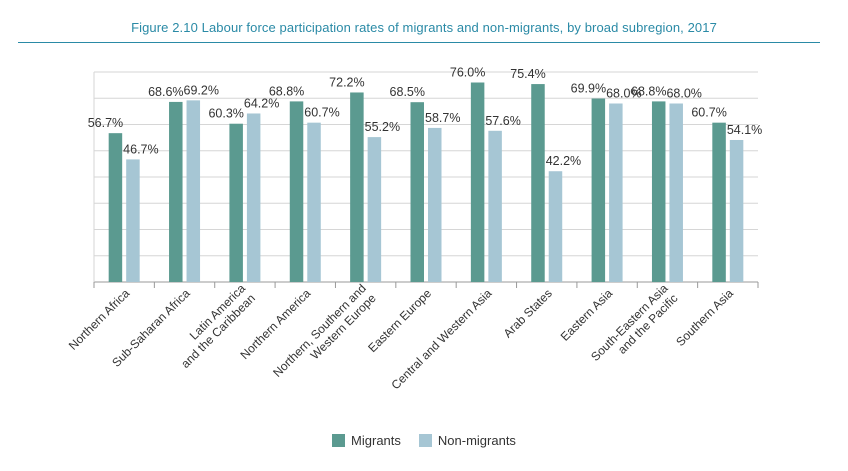 This screenshot has height=471, width=848. Describe the element at coordinates (528, 313) in the screenshot. I see `category-label: Arab States` at that location.